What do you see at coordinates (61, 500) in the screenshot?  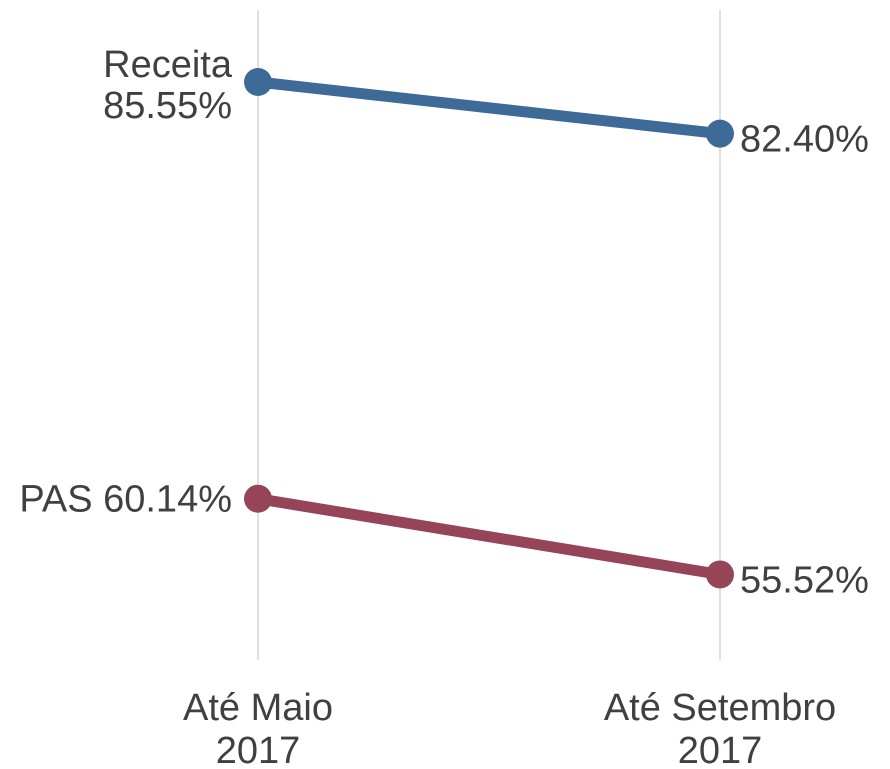 I see `series-name-label-pas: PAS` at bounding box center [61, 500].